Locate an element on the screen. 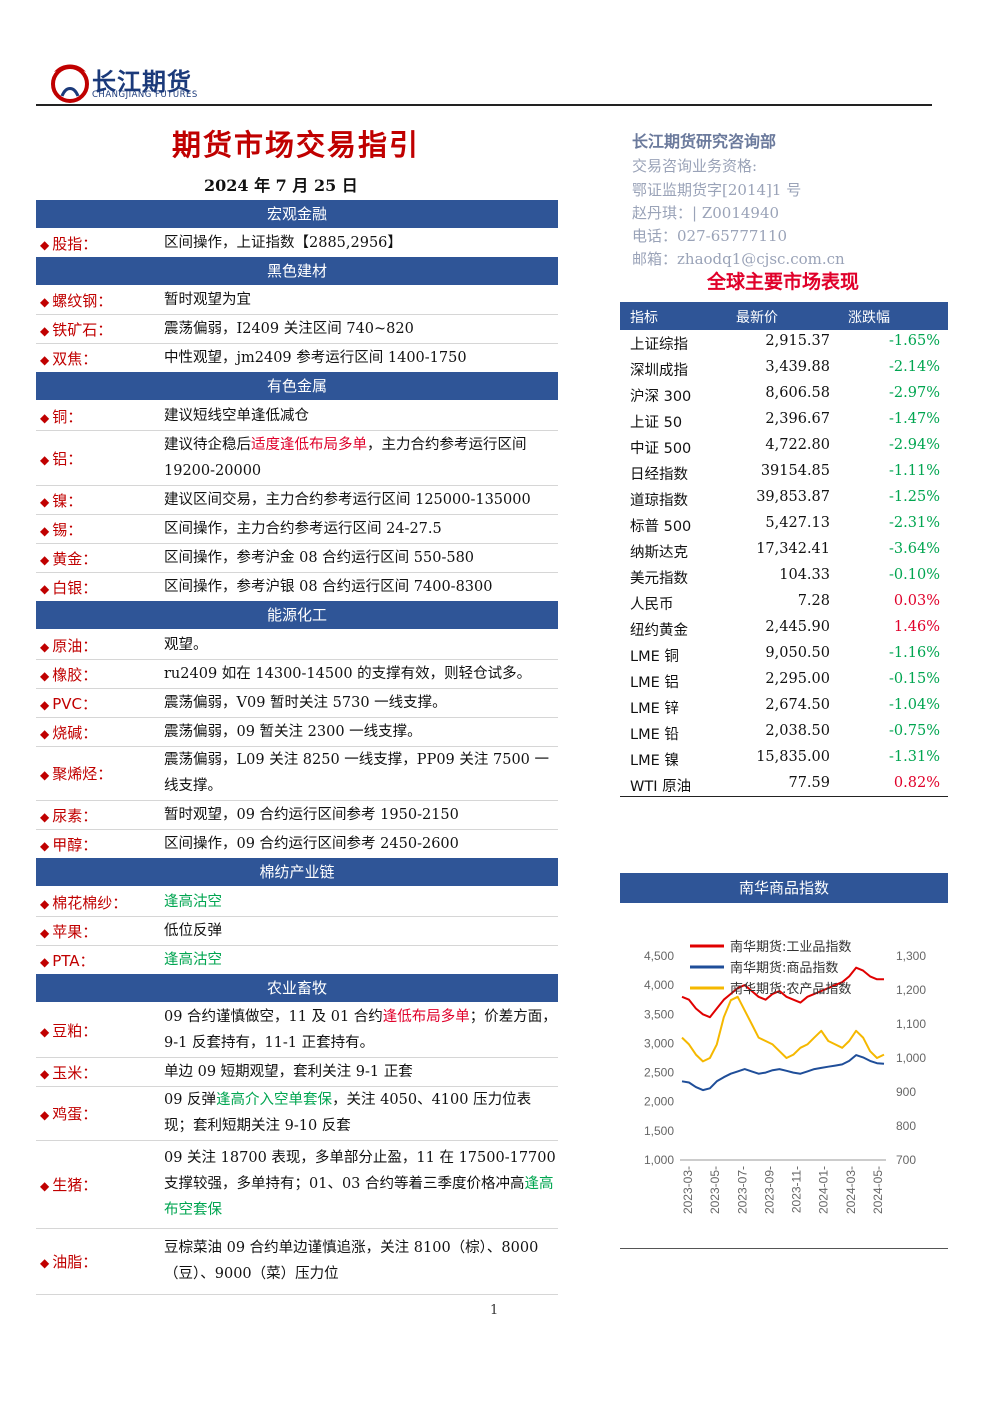  section-header: 黑色建材 is located at coordinates (297, 271).